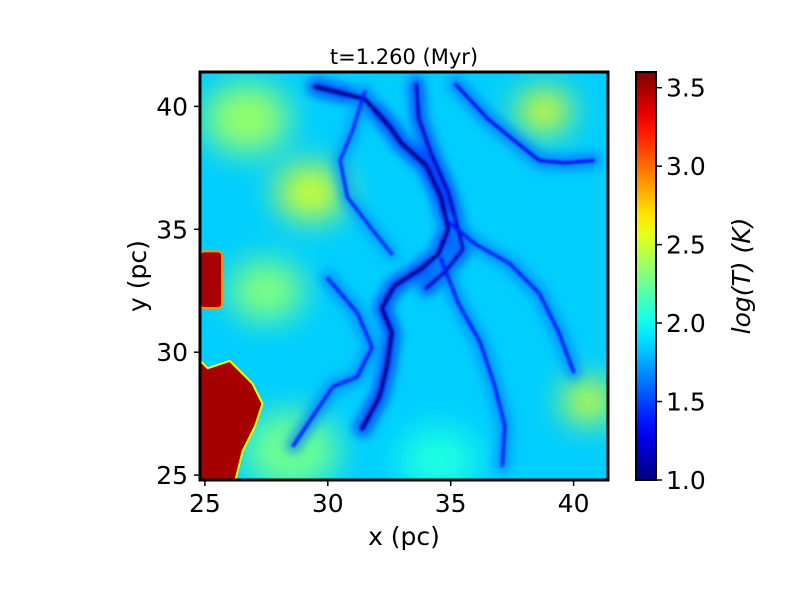 This screenshot has width=800, height=604. What do you see at coordinates (328, 503) in the screenshot?
I see `x-tick-label: 30` at bounding box center [328, 503].